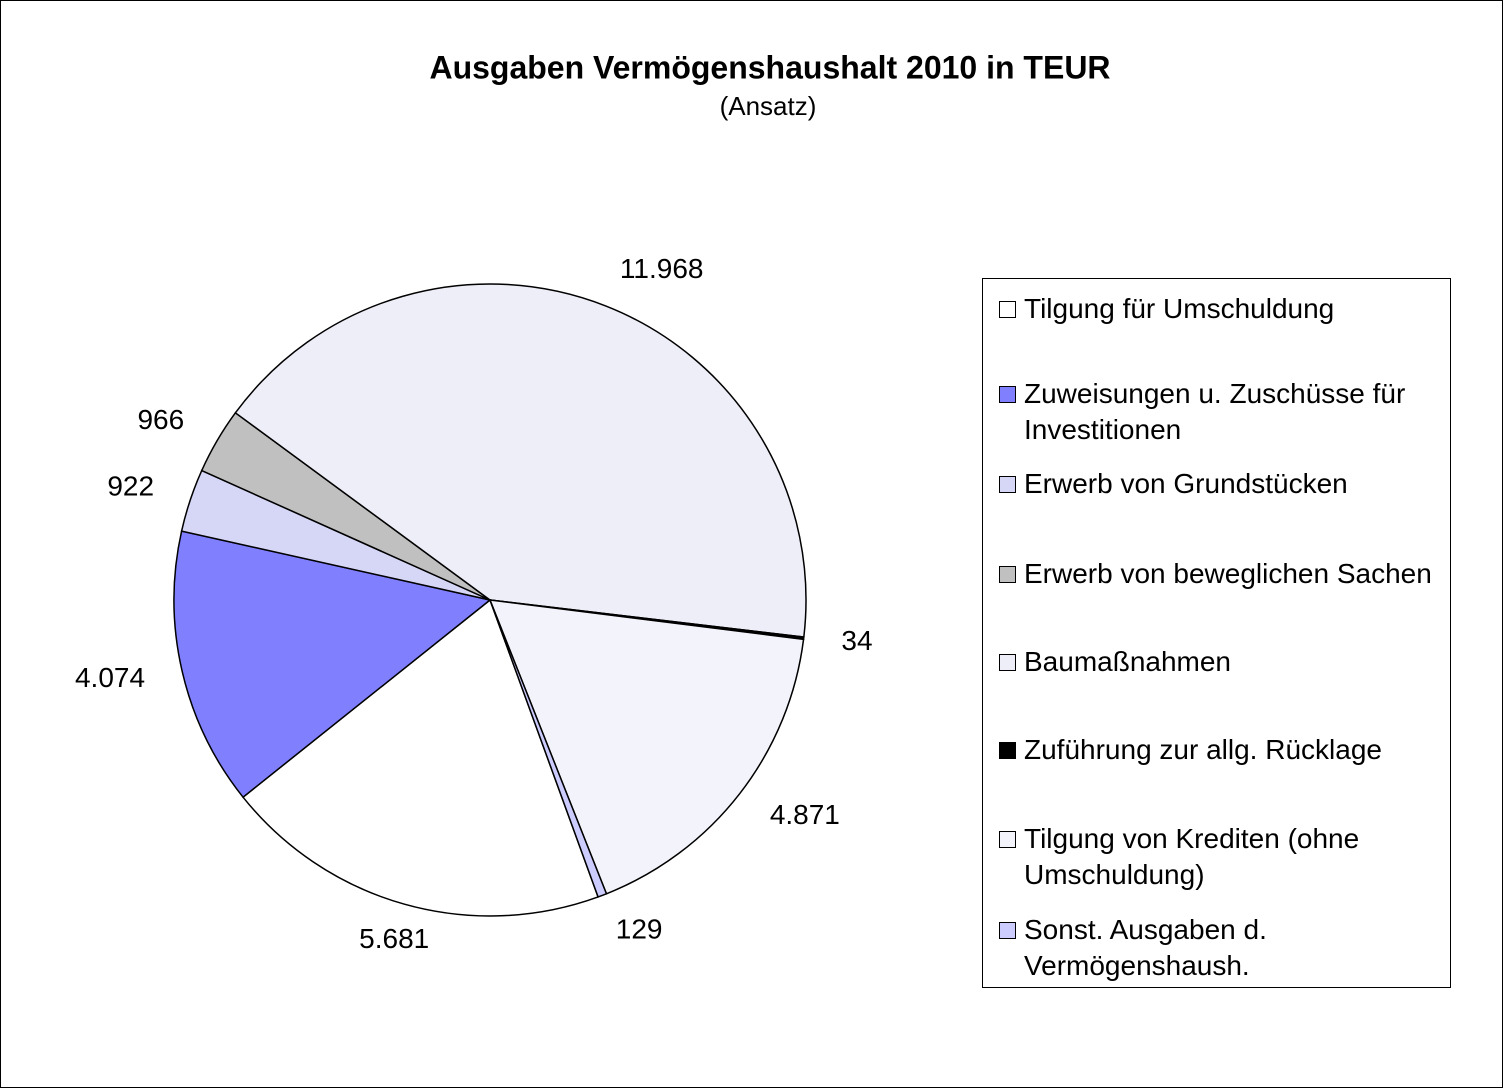 This screenshot has width=1504, height=1089. I want to click on chart-subtitle: (Ansatz), so click(768, 106).